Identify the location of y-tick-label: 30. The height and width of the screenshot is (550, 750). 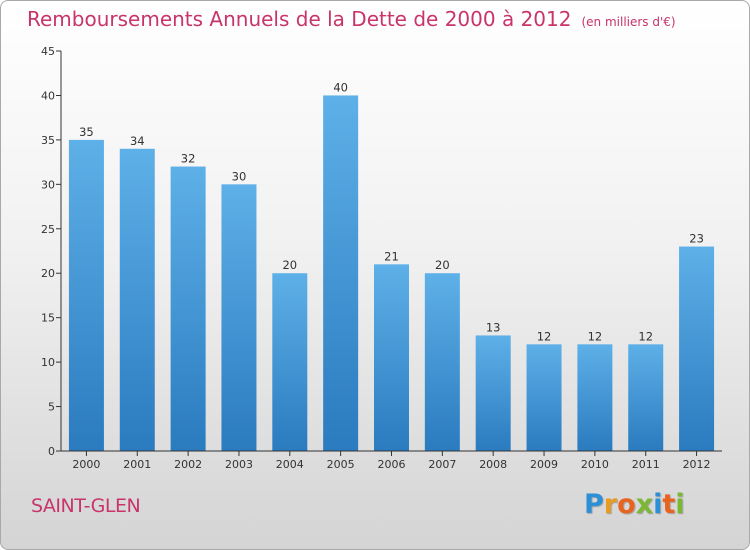
(48, 184).